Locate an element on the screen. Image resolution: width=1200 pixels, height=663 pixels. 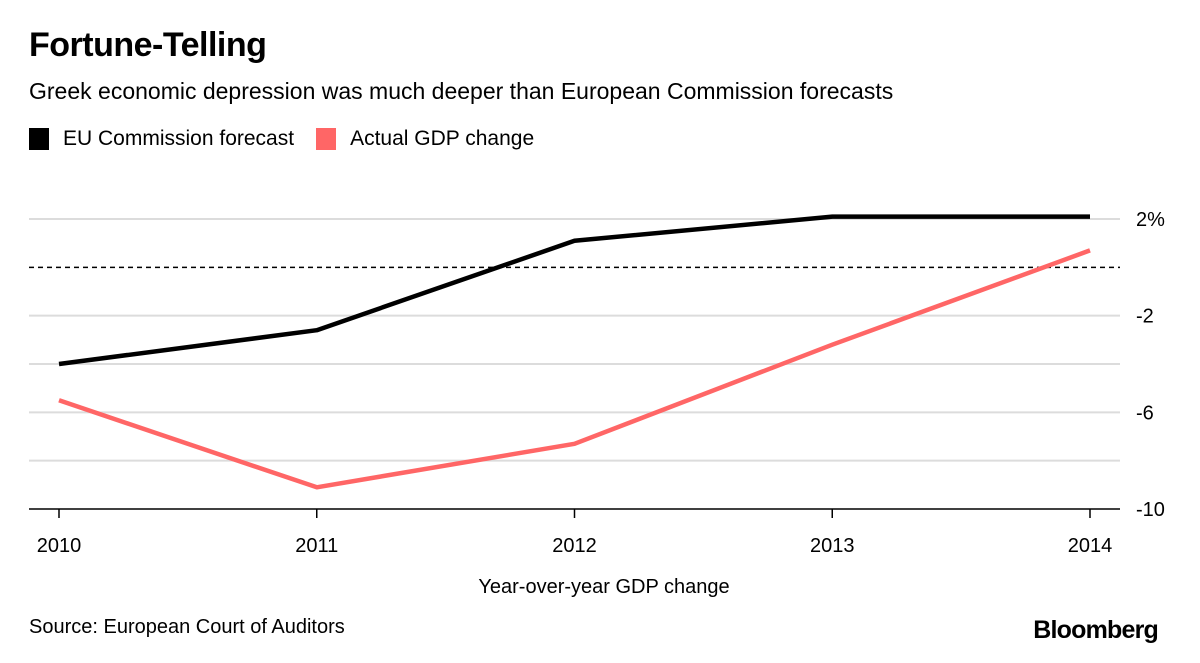
legend-item-forecast: EU Commission forecast is located at coordinates (161, 139).